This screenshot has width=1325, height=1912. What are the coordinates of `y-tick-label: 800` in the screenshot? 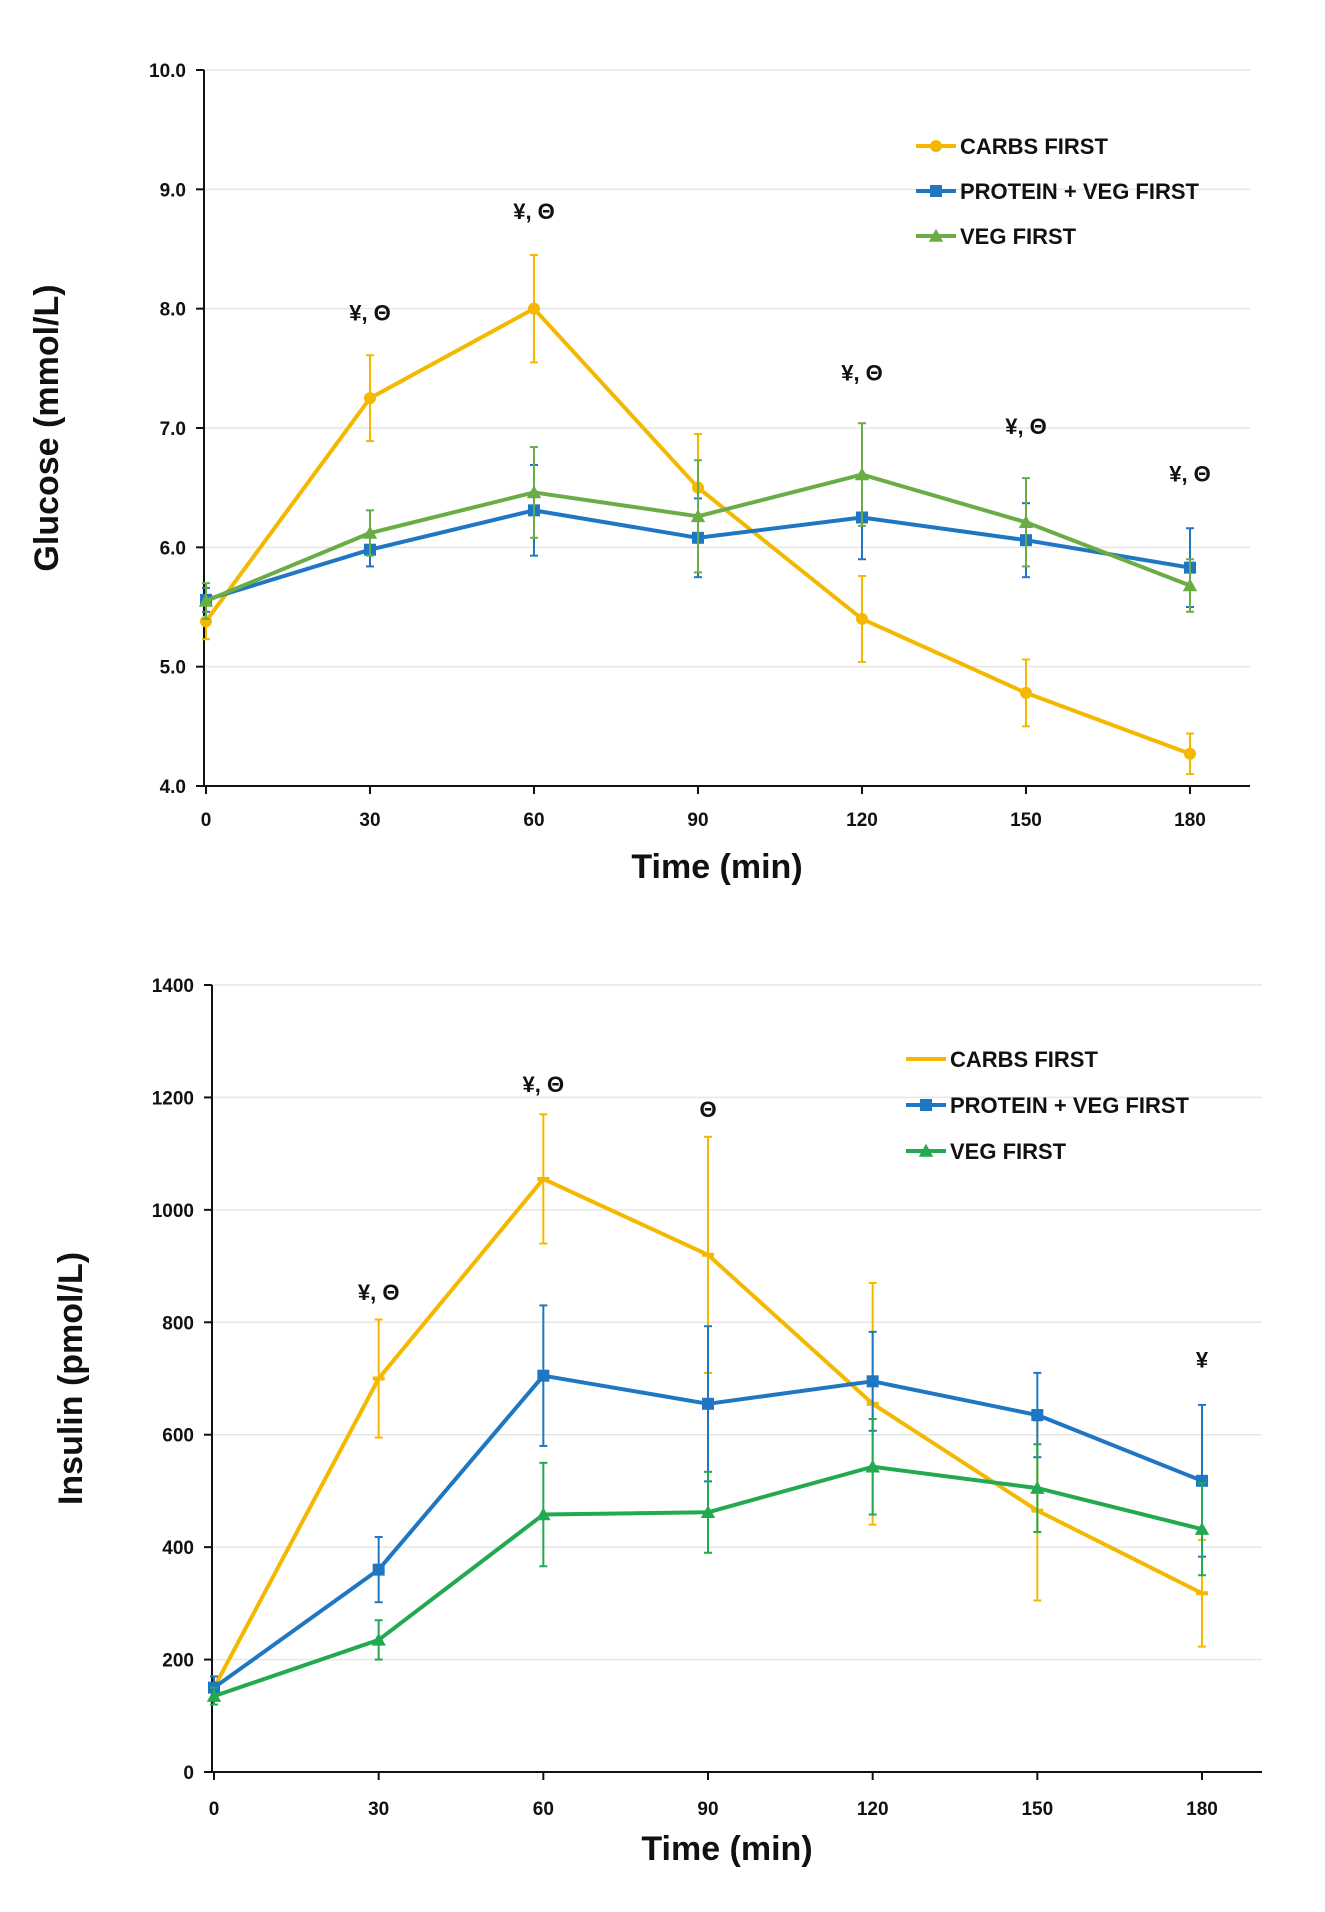 It's located at (178, 1323).